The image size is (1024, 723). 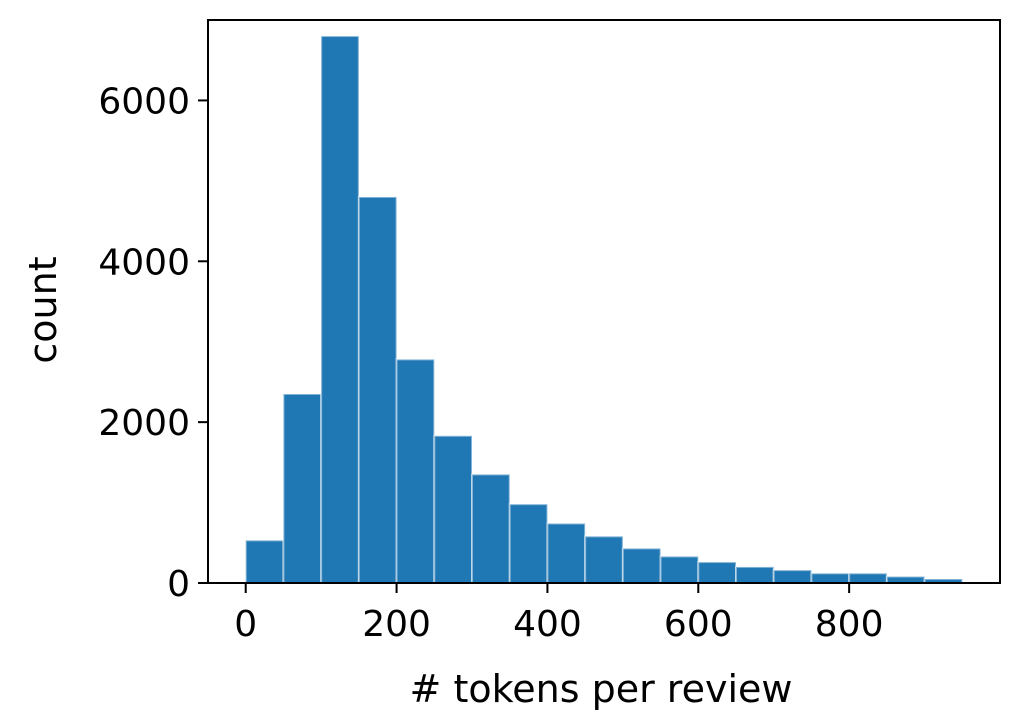 What do you see at coordinates (698, 624) in the screenshot?
I see `x-tick-label: 600` at bounding box center [698, 624].